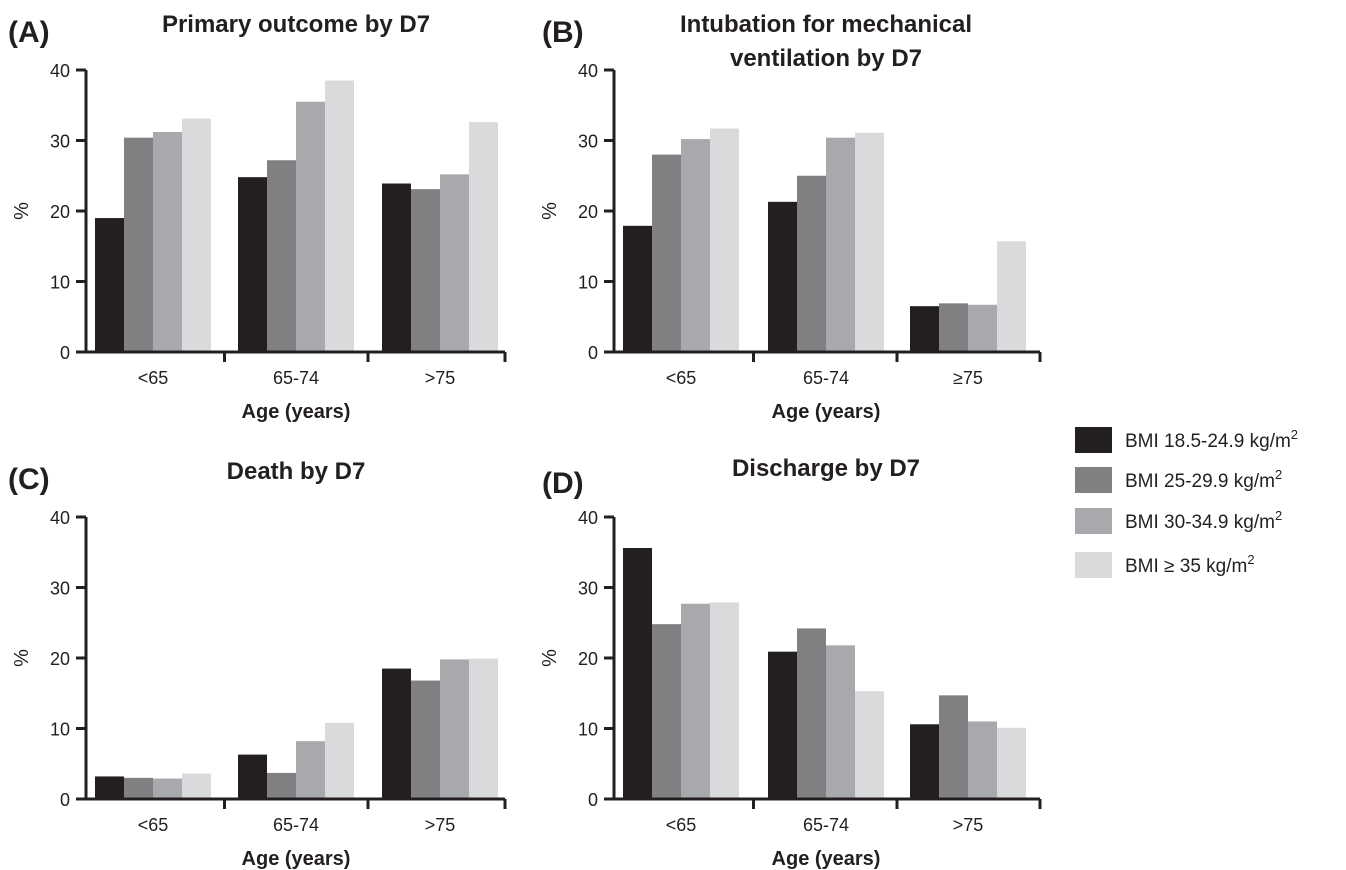 Image resolution: width=1346 pixels, height=870 pixels. I want to click on x-tick-label: ≥75, so click(968, 378).